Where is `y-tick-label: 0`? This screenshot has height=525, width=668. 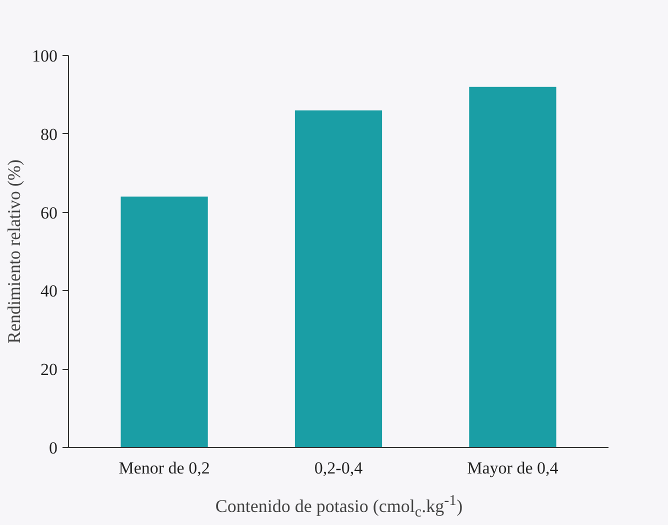
y-tick-label: 0 is located at coordinates (53, 448).